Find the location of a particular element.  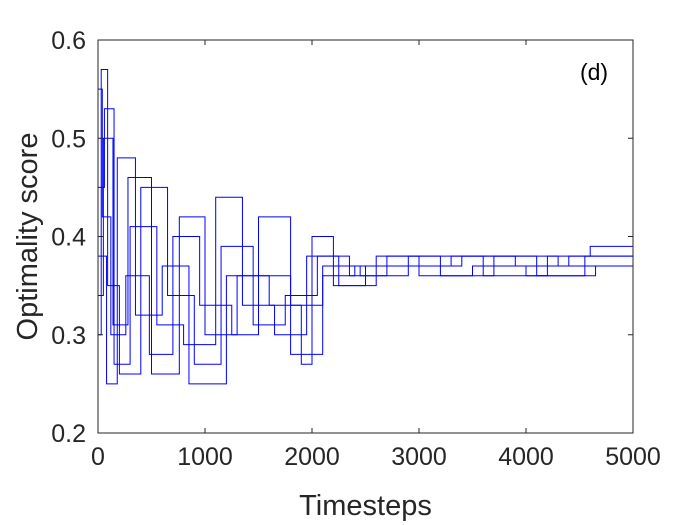

x-tick-label: 5000 is located at coordinates (633, 457).